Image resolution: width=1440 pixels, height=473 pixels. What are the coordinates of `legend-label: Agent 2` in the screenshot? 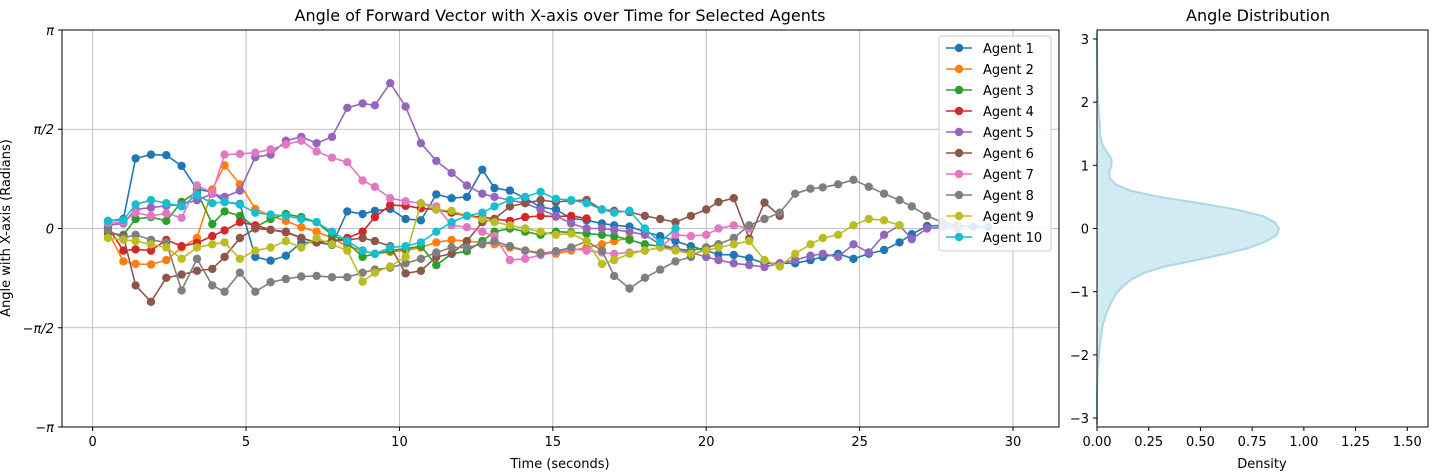 It's located at (1008, 70).